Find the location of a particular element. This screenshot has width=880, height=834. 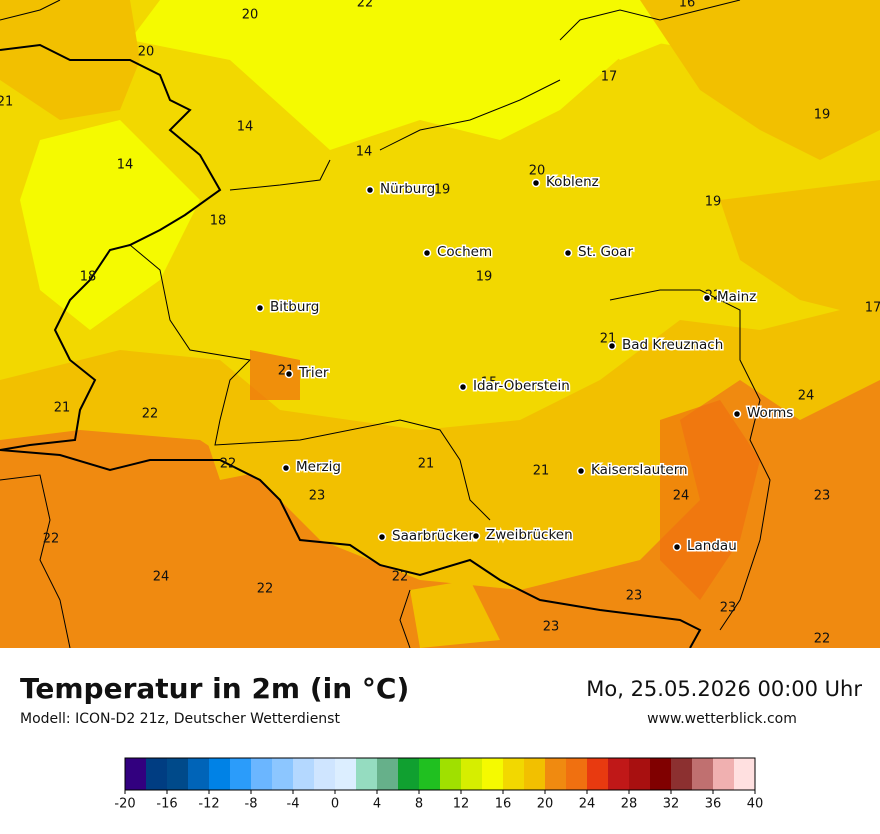

date: Mo, 25.05.2026 00:00 Uhr is located at coordinates (724, 689).